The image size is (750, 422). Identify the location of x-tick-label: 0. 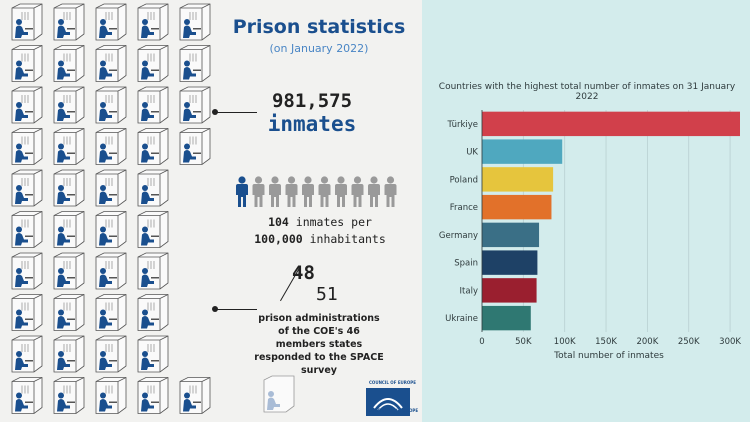
(481, 342).